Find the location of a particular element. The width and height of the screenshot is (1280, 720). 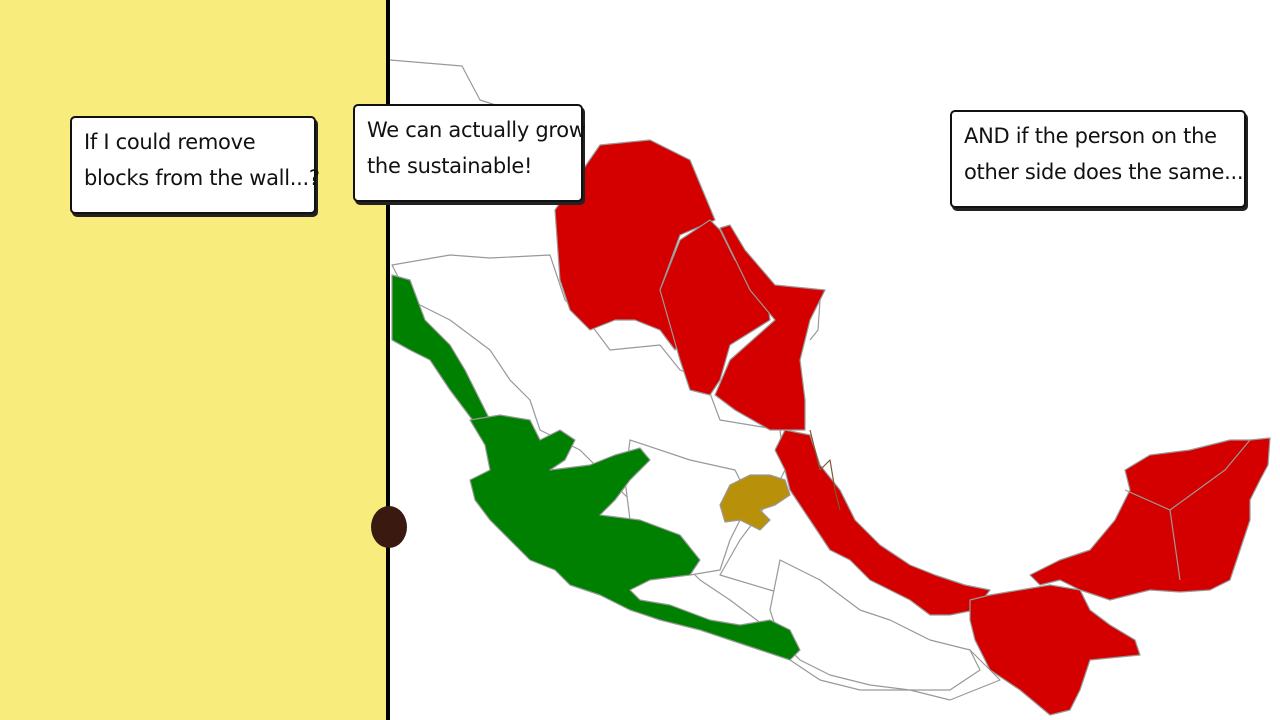

bubble-middle-line1: We can actually grow is located at coordinates (476, 130).